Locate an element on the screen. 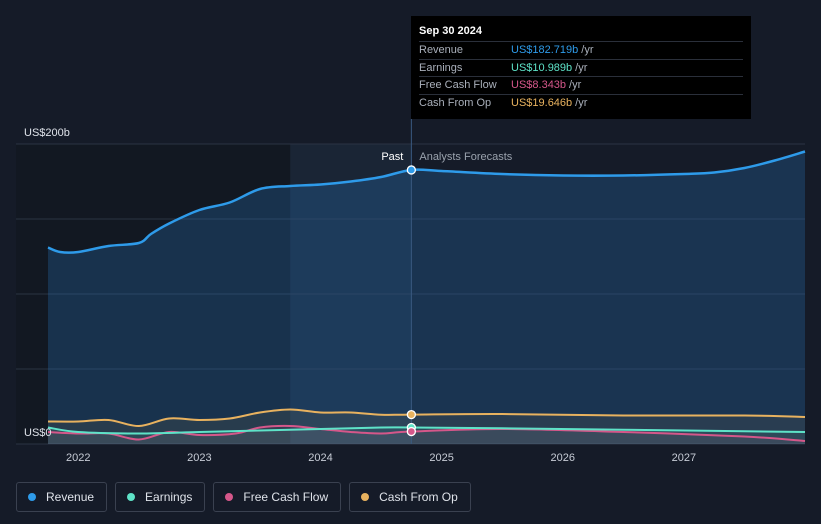 This screenshot has height=524, width=821. y-axis-label-zero: US$0 is located at coordinates (38, 433).